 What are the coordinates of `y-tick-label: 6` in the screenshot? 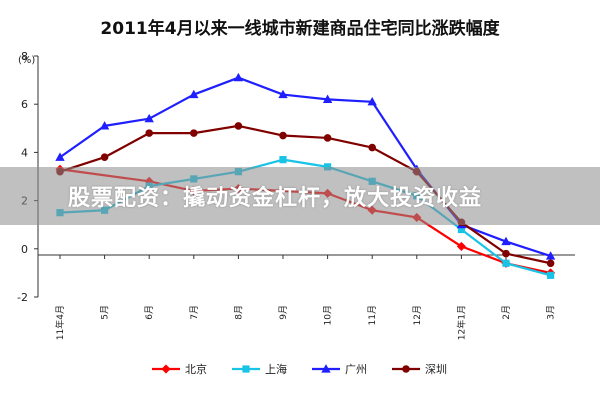 It's located at (24, 104).